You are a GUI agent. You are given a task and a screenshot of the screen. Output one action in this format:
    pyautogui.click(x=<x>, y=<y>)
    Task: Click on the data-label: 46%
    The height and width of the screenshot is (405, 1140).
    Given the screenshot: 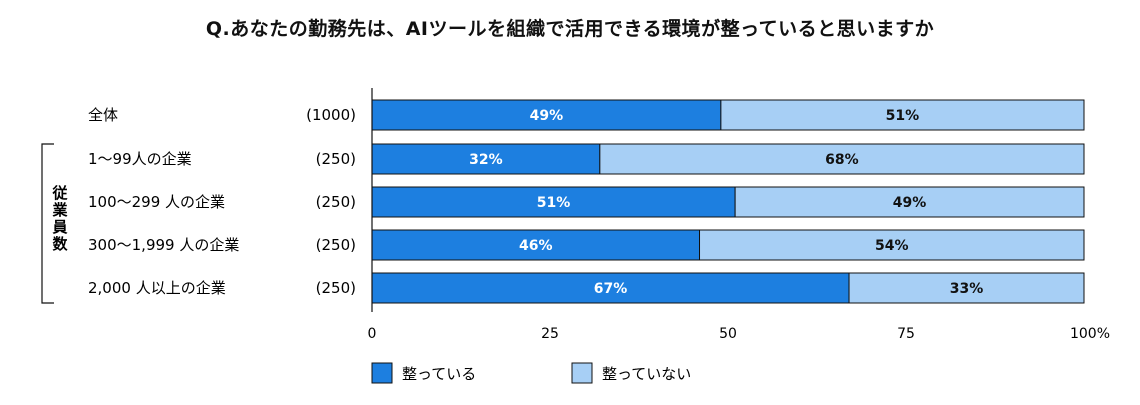 What is the action you would take?
    pyautogui.click(x=536, y=246)
    